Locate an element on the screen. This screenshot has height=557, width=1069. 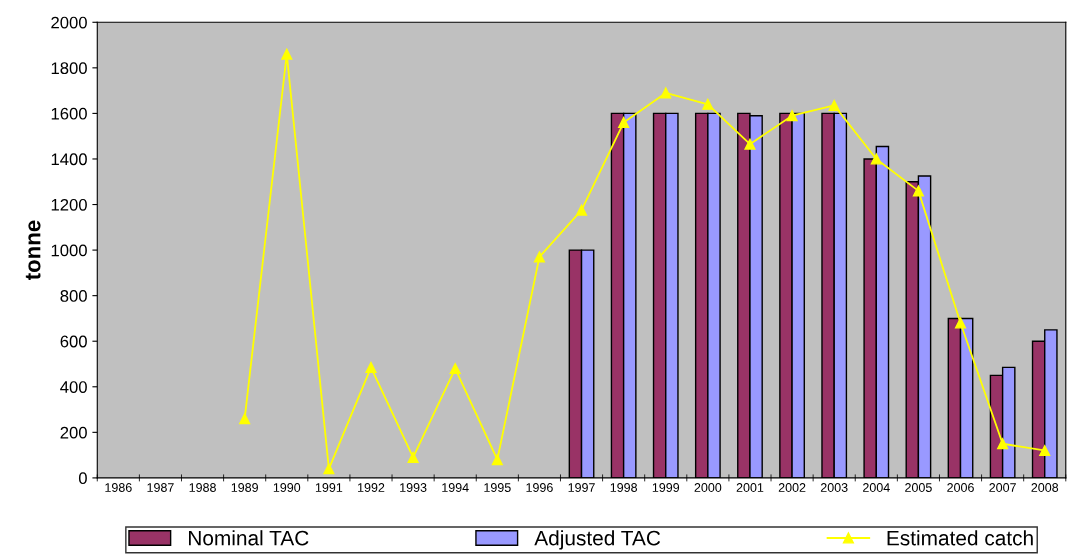
y-tick-label: 200 is located at coordinates (73, 432).